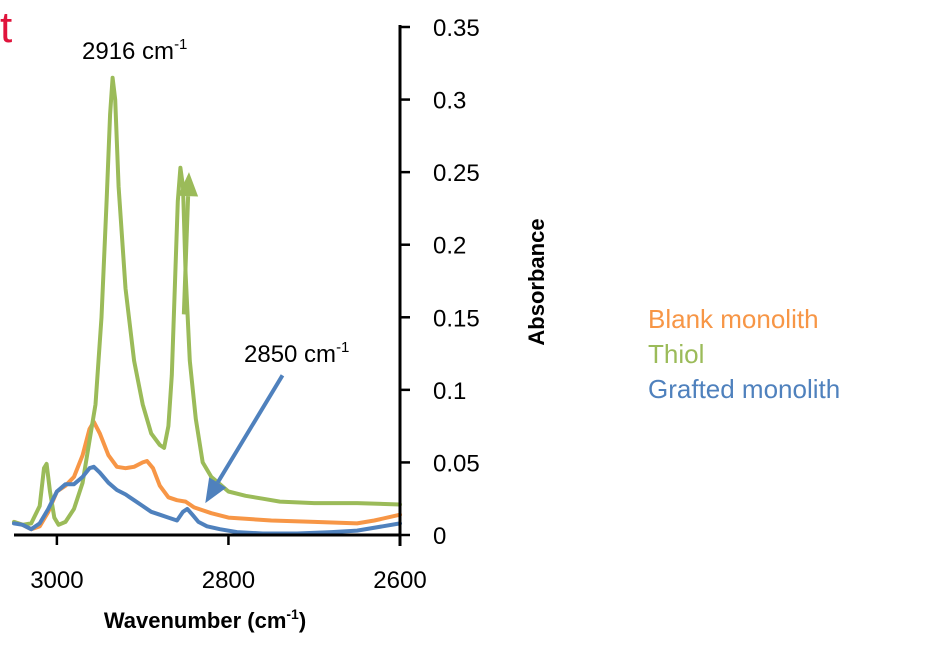 The width and height of the screenshot is (925, 646). Describe the element at coordinates (456, 28) in the screenshot. I see `y-tick-label-0.35: 0.35` at that location.